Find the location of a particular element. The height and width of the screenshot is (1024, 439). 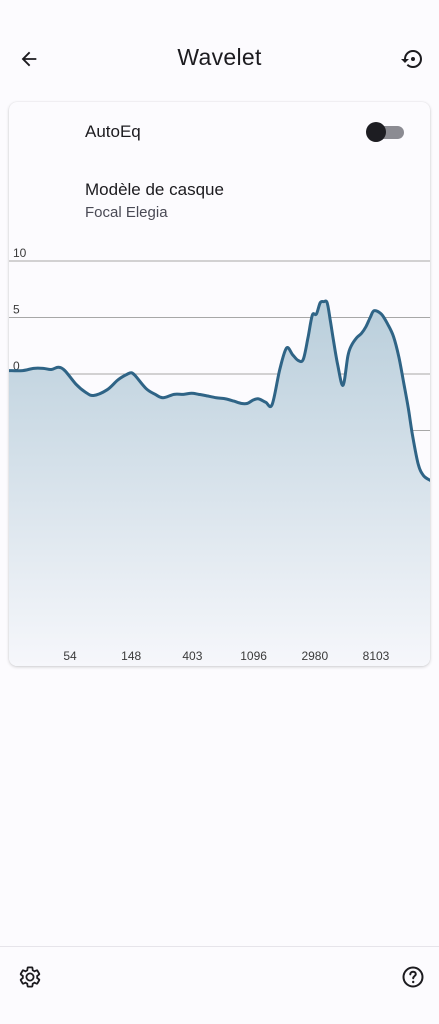

arrow-left-icon is located at coordinates (29, 59).